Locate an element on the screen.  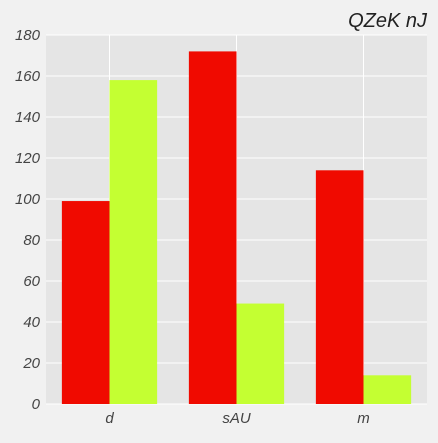
y-tick-label: 180 is located at coordinates (28, 35).